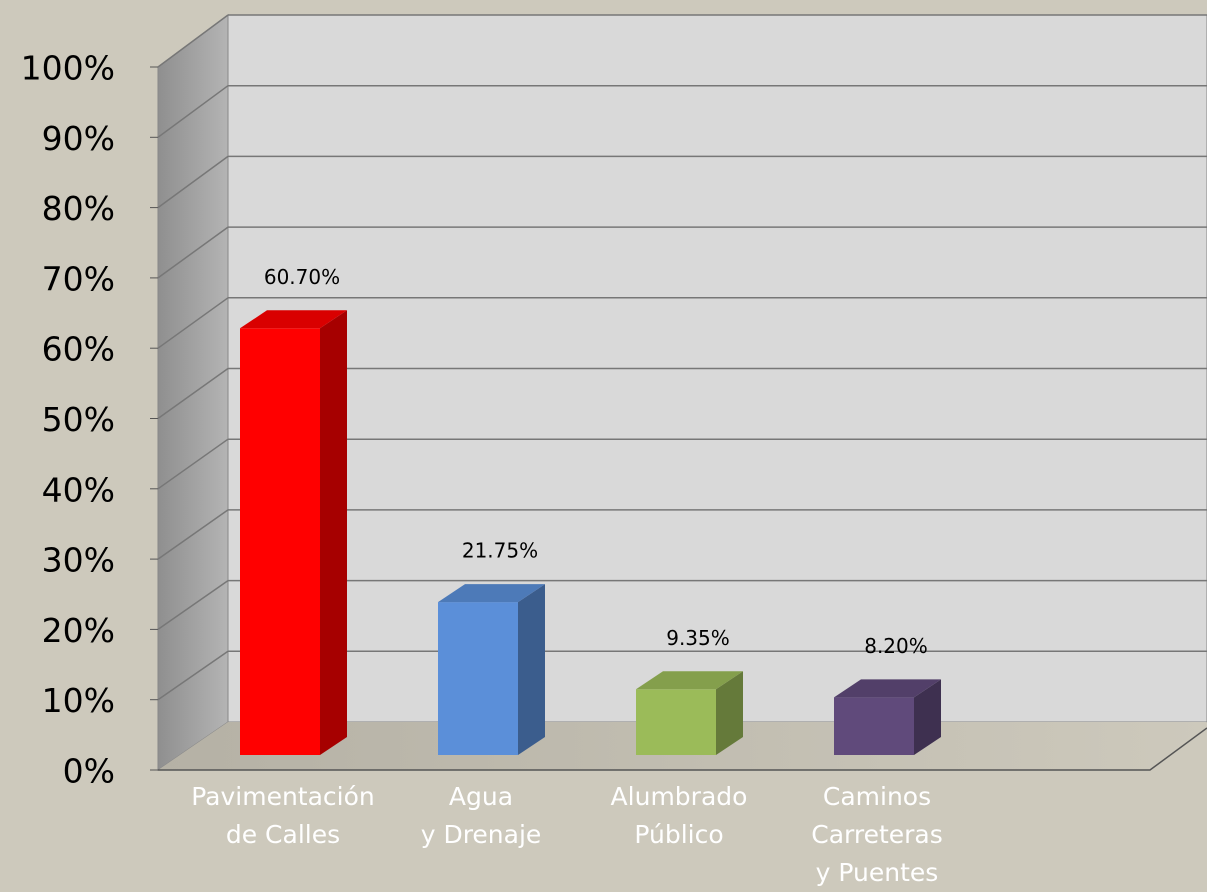 This screenshot has height=892, width=1207. Describe the element at coordinates (78, 489) in the screenshot. I see `y-tick-label: 40%` at that location.